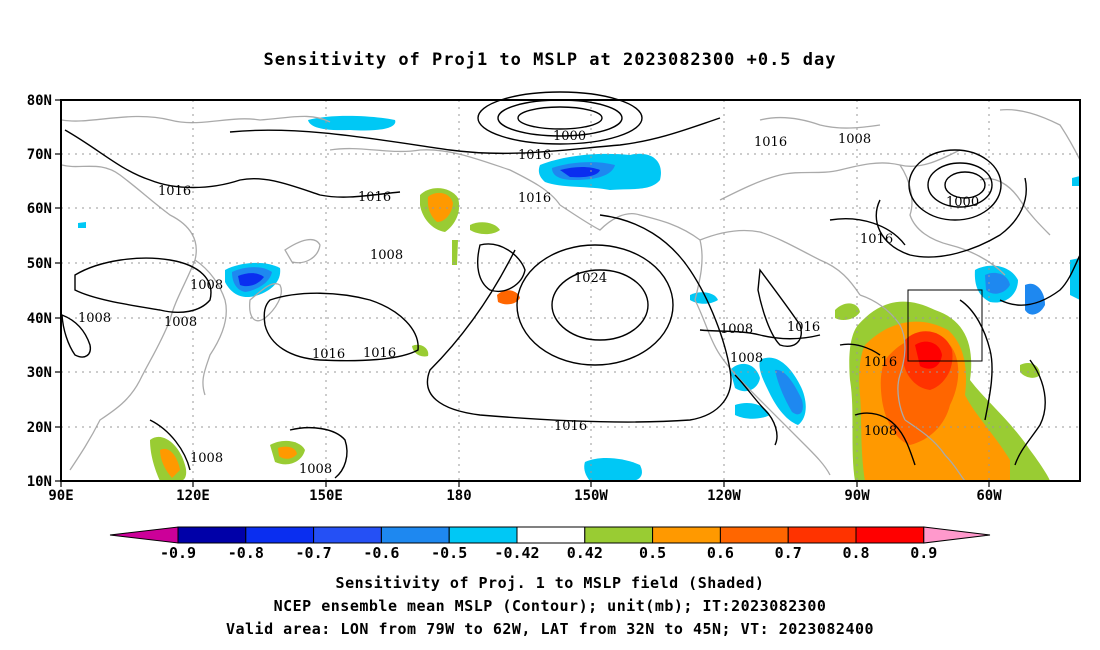  What do you see at coordinates (945, 325) in the screenshot?
I see `valid-area-box` at bounding box center [945, 325].